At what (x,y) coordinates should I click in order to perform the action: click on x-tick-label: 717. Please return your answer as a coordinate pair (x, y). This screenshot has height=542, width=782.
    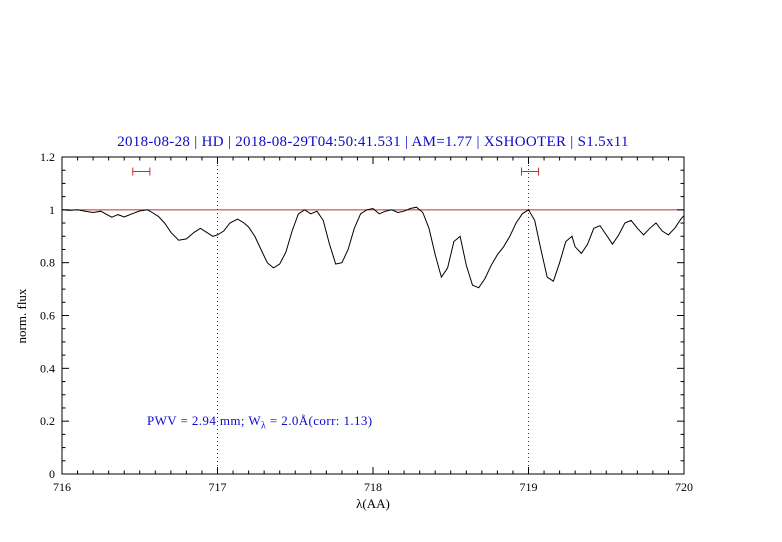
    Looking at the image, I should click on (218, 487).